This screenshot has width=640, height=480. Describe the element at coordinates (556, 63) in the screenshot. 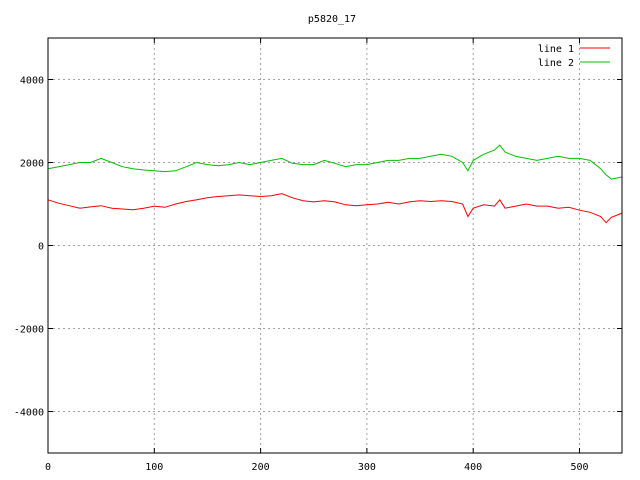

I see `legend-label-line-2: line 2` at that location.